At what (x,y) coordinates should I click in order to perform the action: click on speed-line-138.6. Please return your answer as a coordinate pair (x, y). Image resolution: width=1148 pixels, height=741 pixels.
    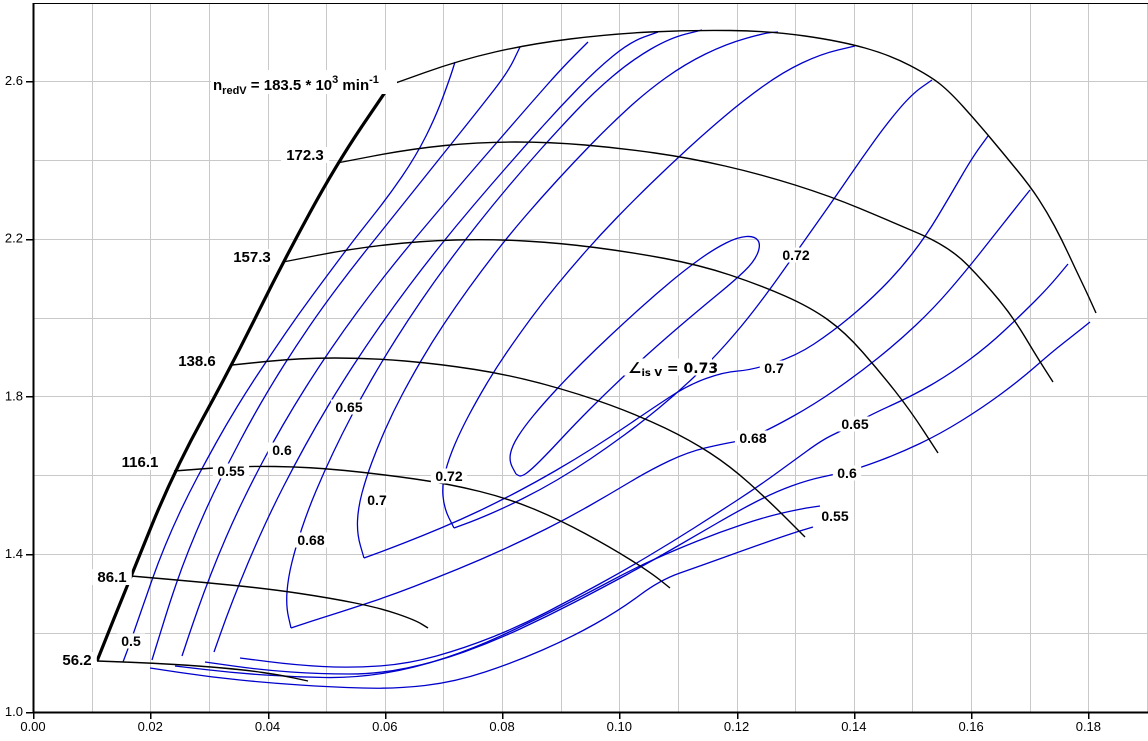
    Looking at the image, I should click on (518, 447).